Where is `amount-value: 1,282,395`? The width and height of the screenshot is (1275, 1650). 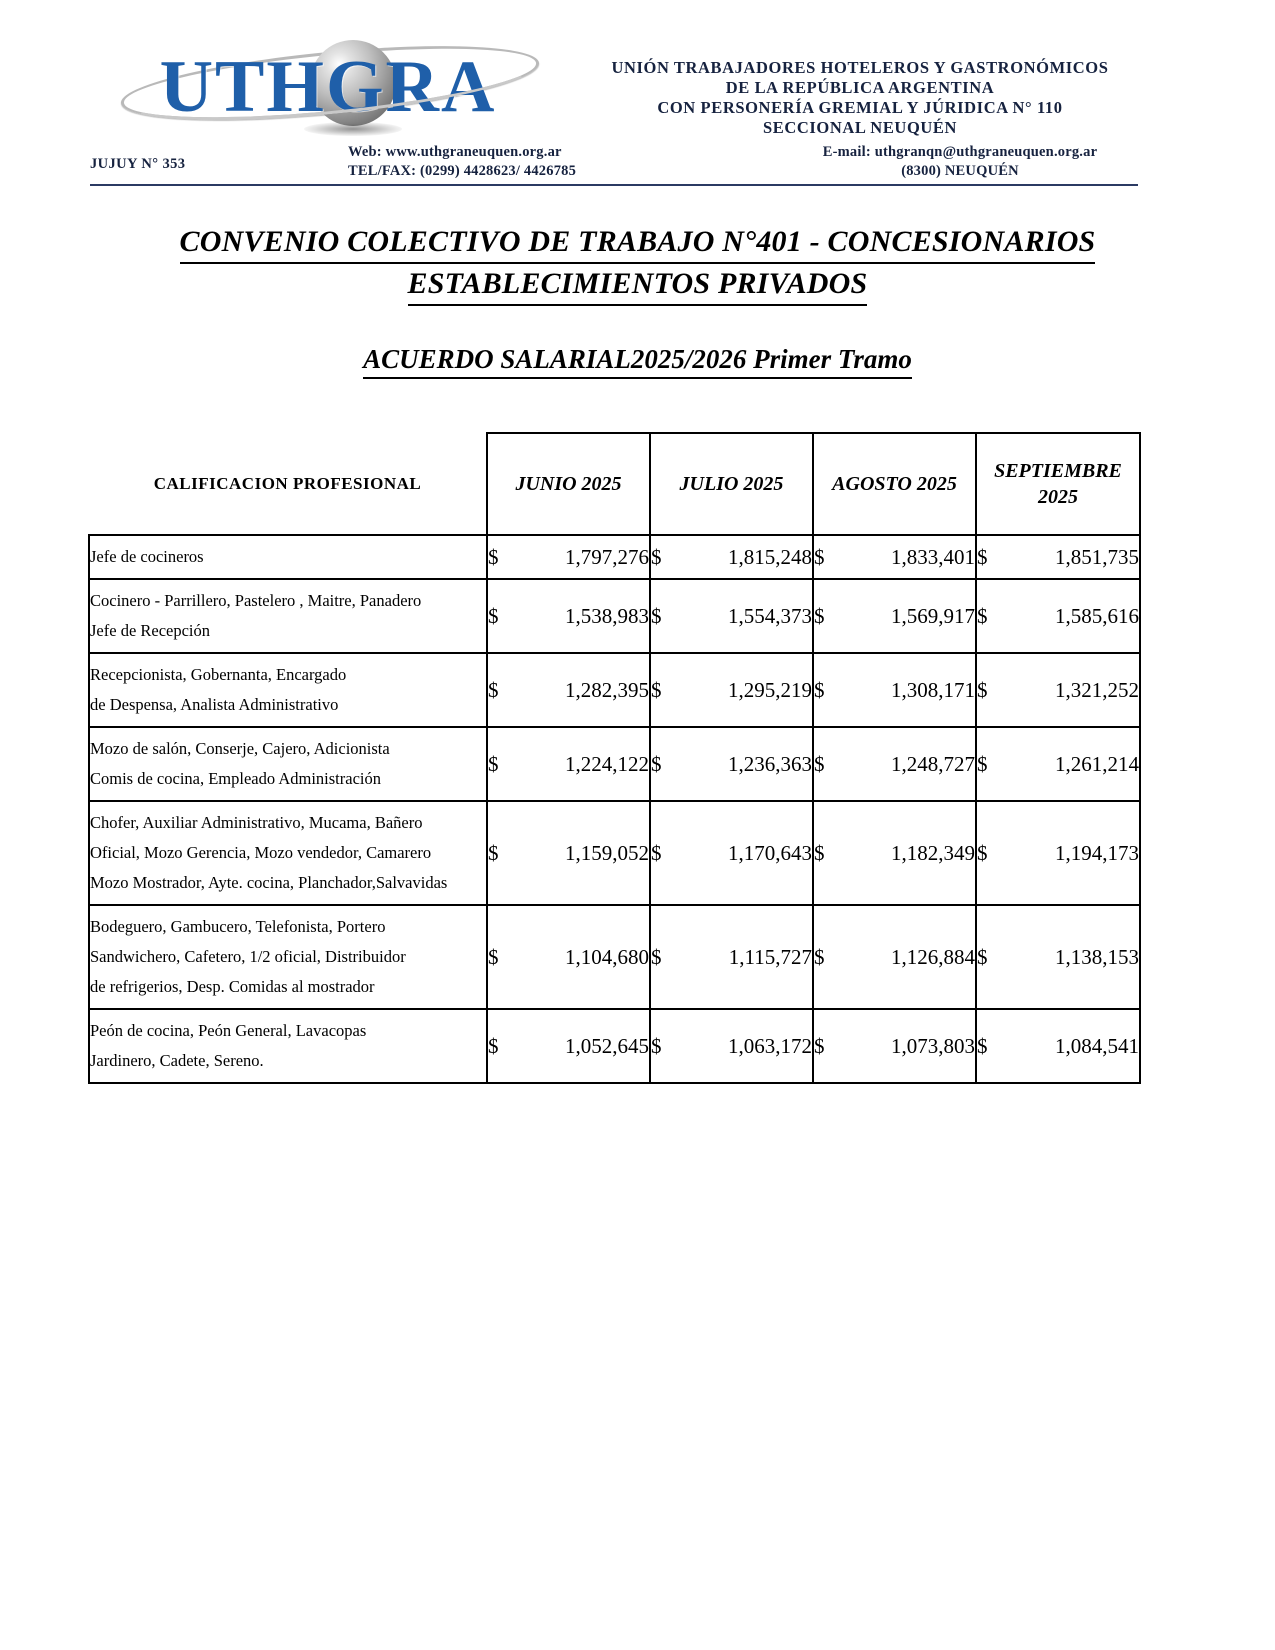 amount-value: 1,282,395 is located at coordinates (607, 689).